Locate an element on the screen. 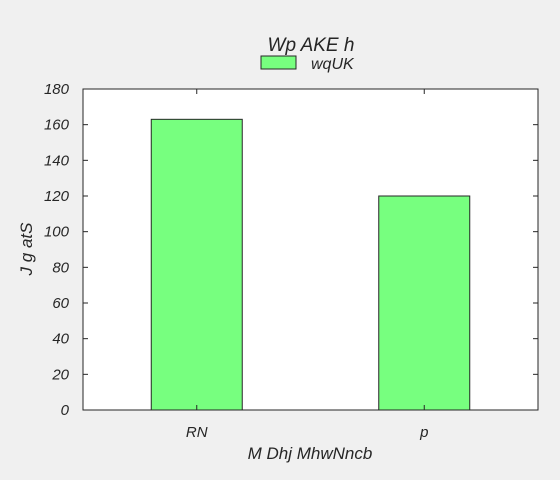 The height and width of the screenshot is (480, 560). bar-RN is located at coordinates (196, 264).